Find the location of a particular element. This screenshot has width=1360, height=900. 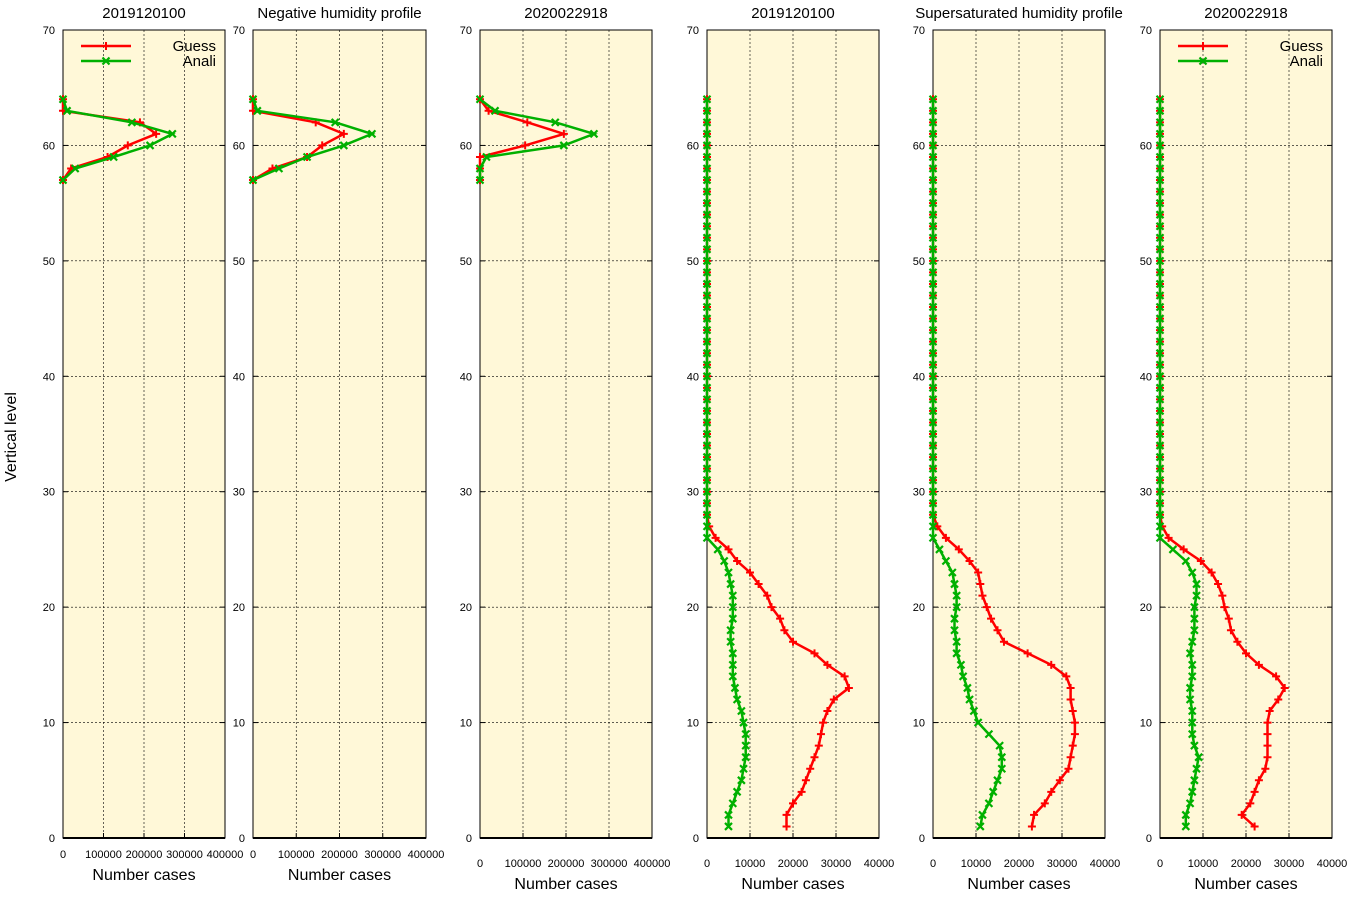

x-tick-label: 200000 is located at coordinates (144, 855).